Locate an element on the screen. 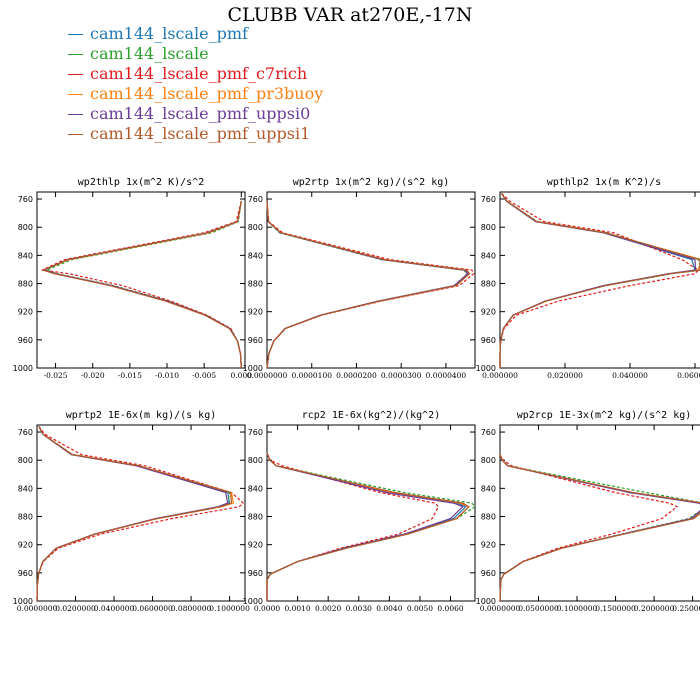 The height and width of the screenshot is (700, 700). legend-label: cam144_lscale_pmf is located at coordinates (169, 33).